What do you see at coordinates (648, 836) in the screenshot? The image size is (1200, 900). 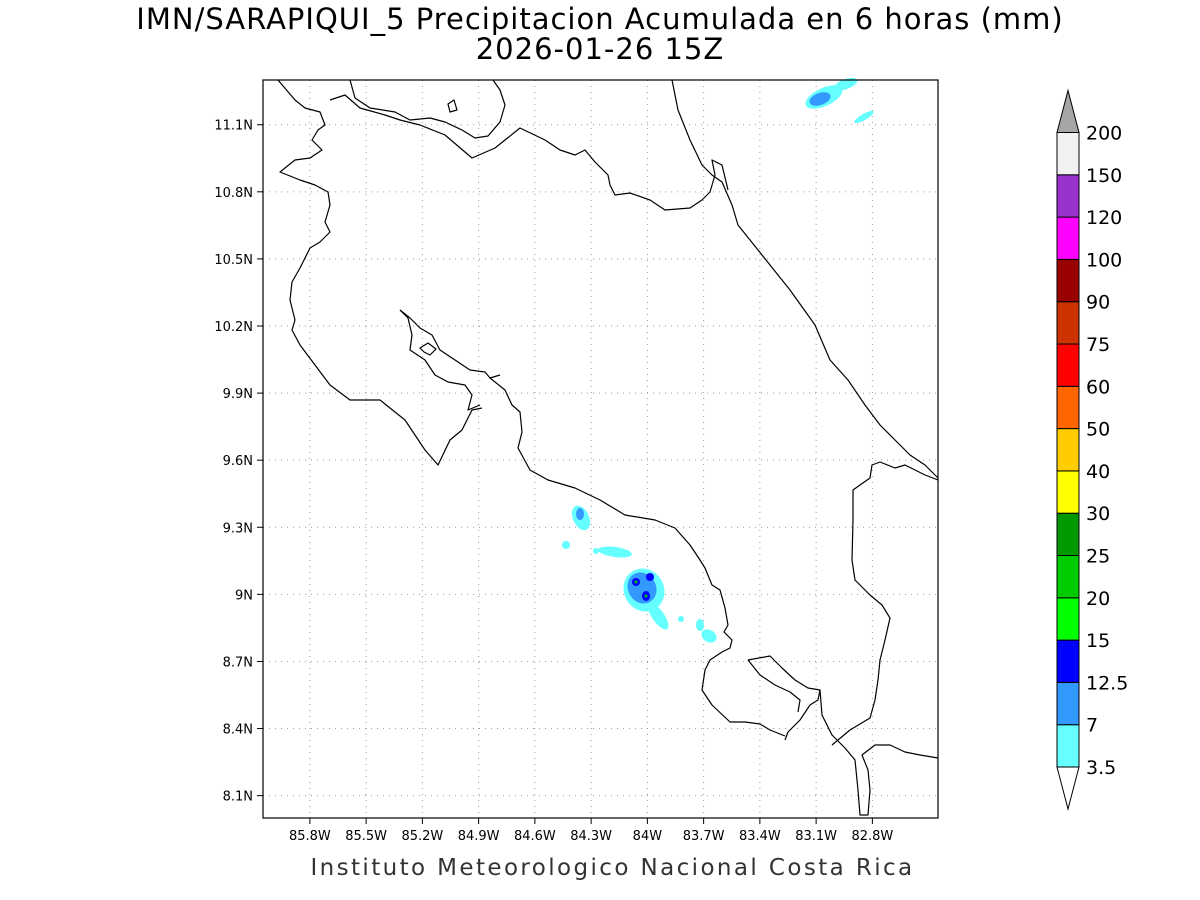 I see `tick-label-lon: 84W` at bounding box center [648, 836].